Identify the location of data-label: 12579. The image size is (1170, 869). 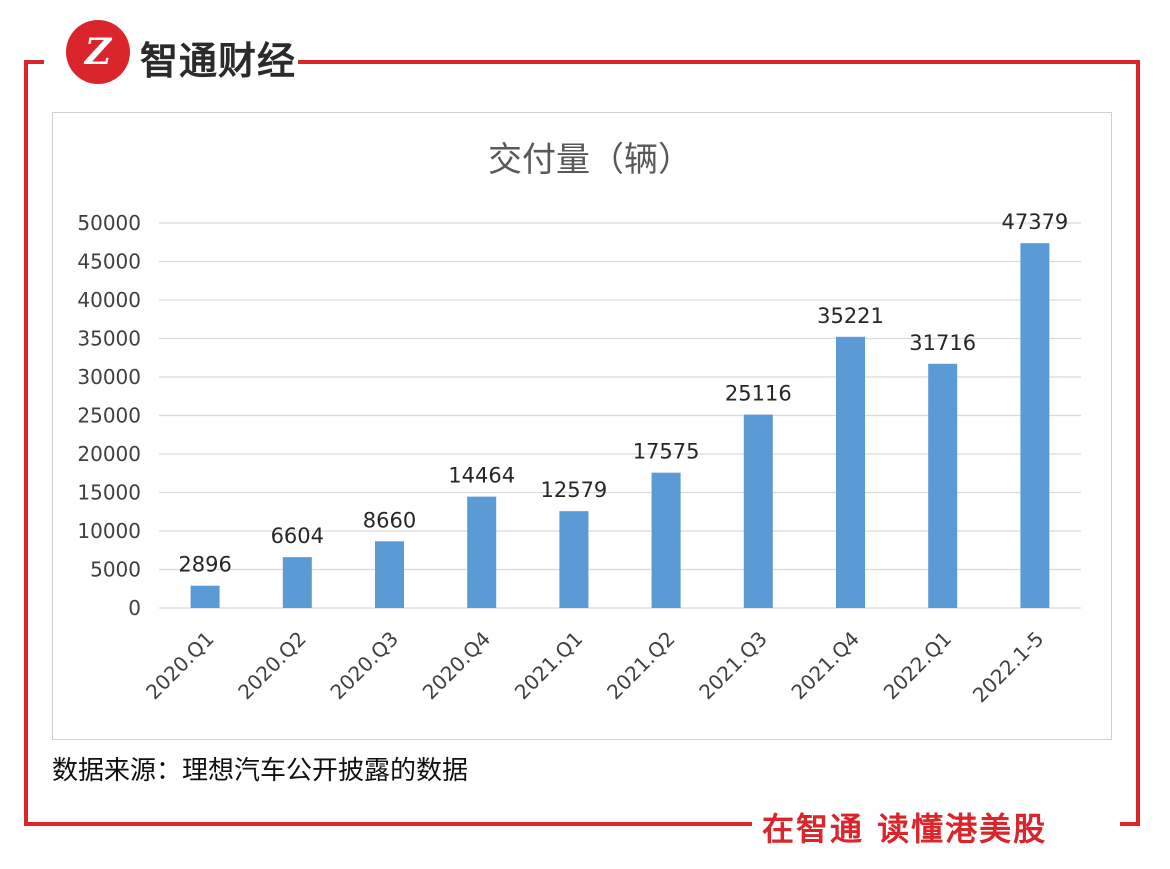
(573, 490).